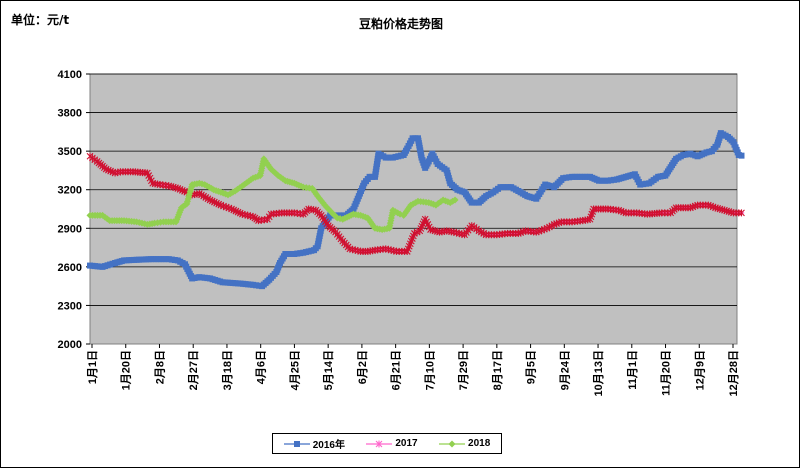  What do you see at coordinates (666, 373) in the screenshot?
I see `x-tick-label: 11月20日` at bounding box center [666, 373].